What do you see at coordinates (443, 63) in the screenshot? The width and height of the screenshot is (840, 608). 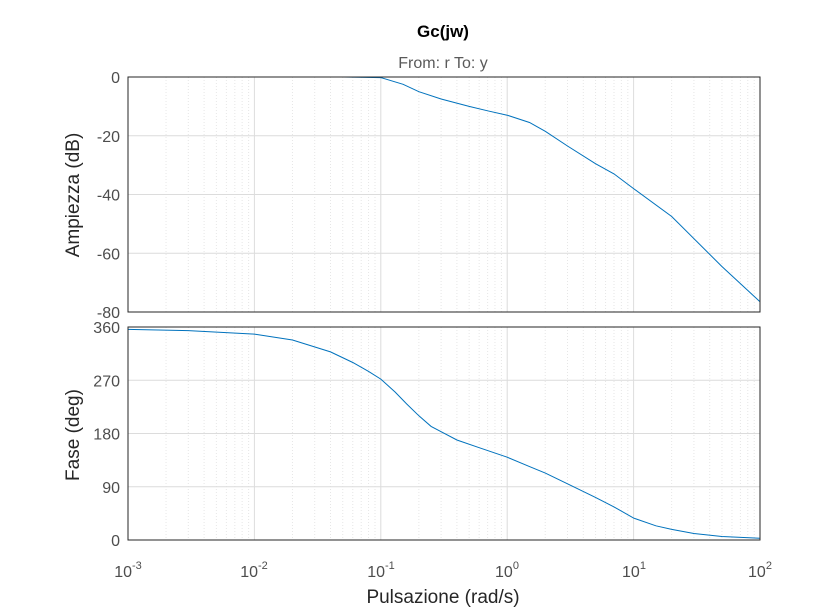 I see `chart-subtitle: From: r To: y` at bounding box center [443, 63].